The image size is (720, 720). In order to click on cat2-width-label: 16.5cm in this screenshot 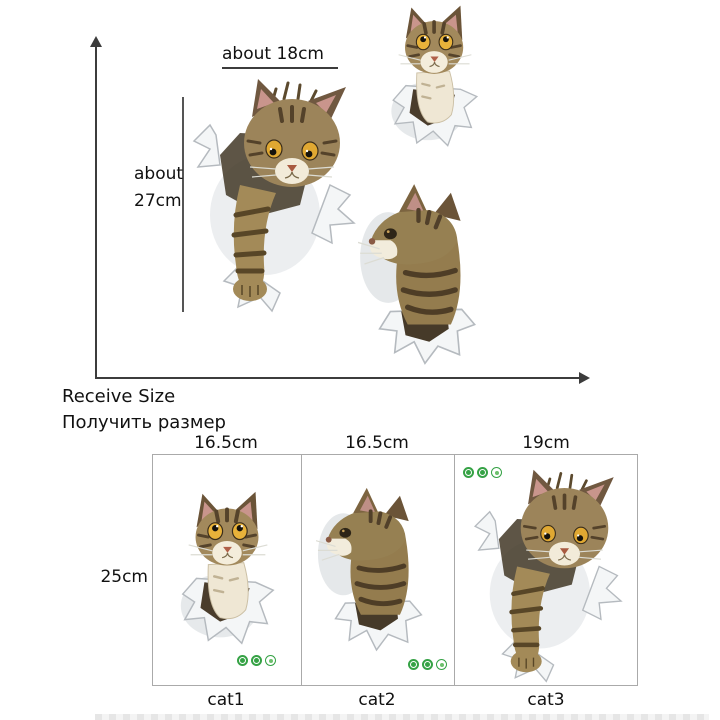, I will do `click(377, 443)`.